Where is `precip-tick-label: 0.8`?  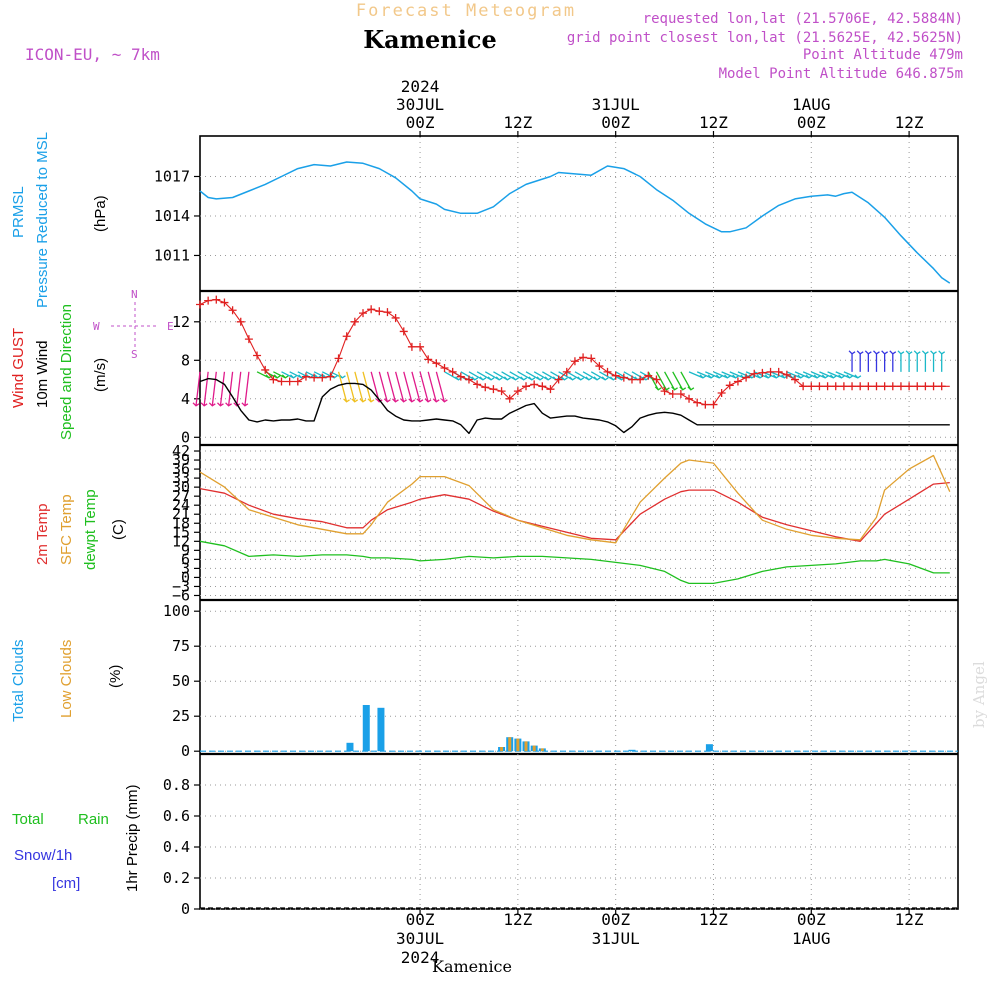
precip-tick-label: 0.8 is located at coordinates (176, 785).